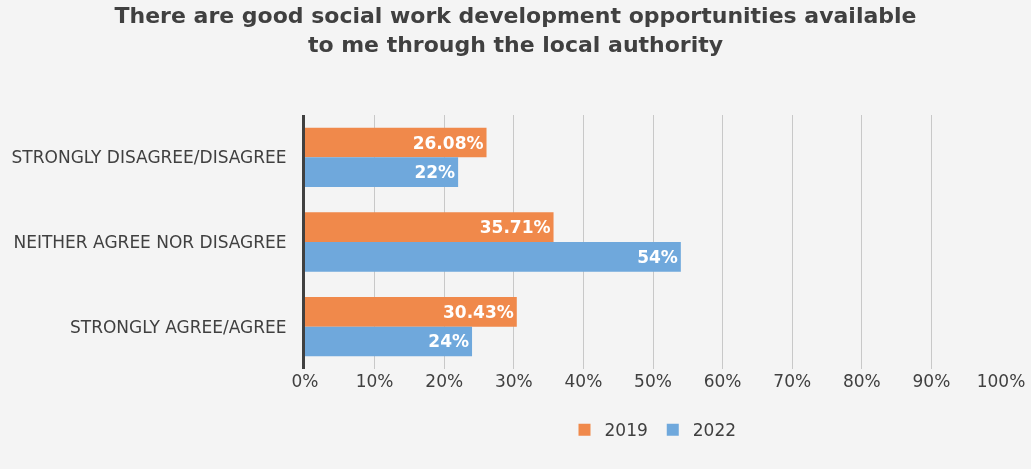 This screenshot has height=469, width=1031. Describe the element at coordinates (583, 381) in the screenshot. I see `x-tick-label: 40%` at that location.